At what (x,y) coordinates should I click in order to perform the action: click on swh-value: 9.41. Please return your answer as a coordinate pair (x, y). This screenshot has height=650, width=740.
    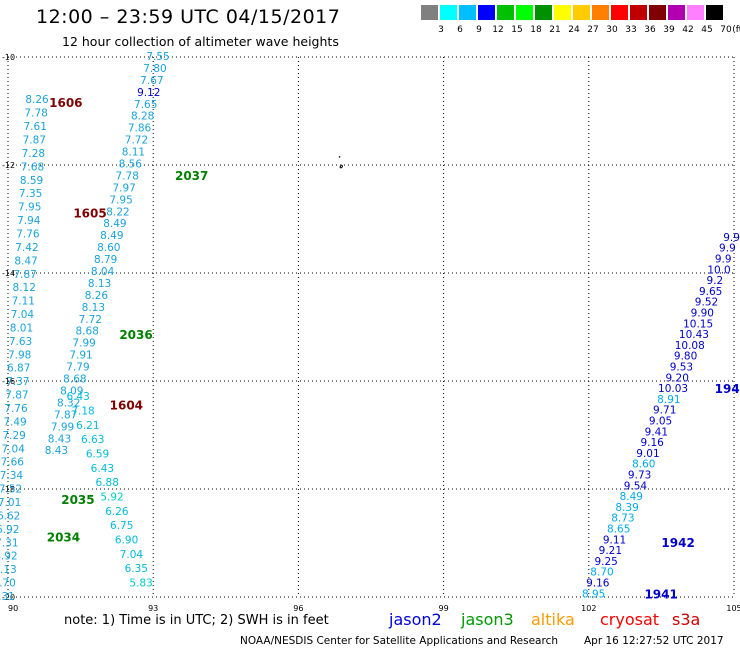
    Looking at the image, I should click on (656, 432).